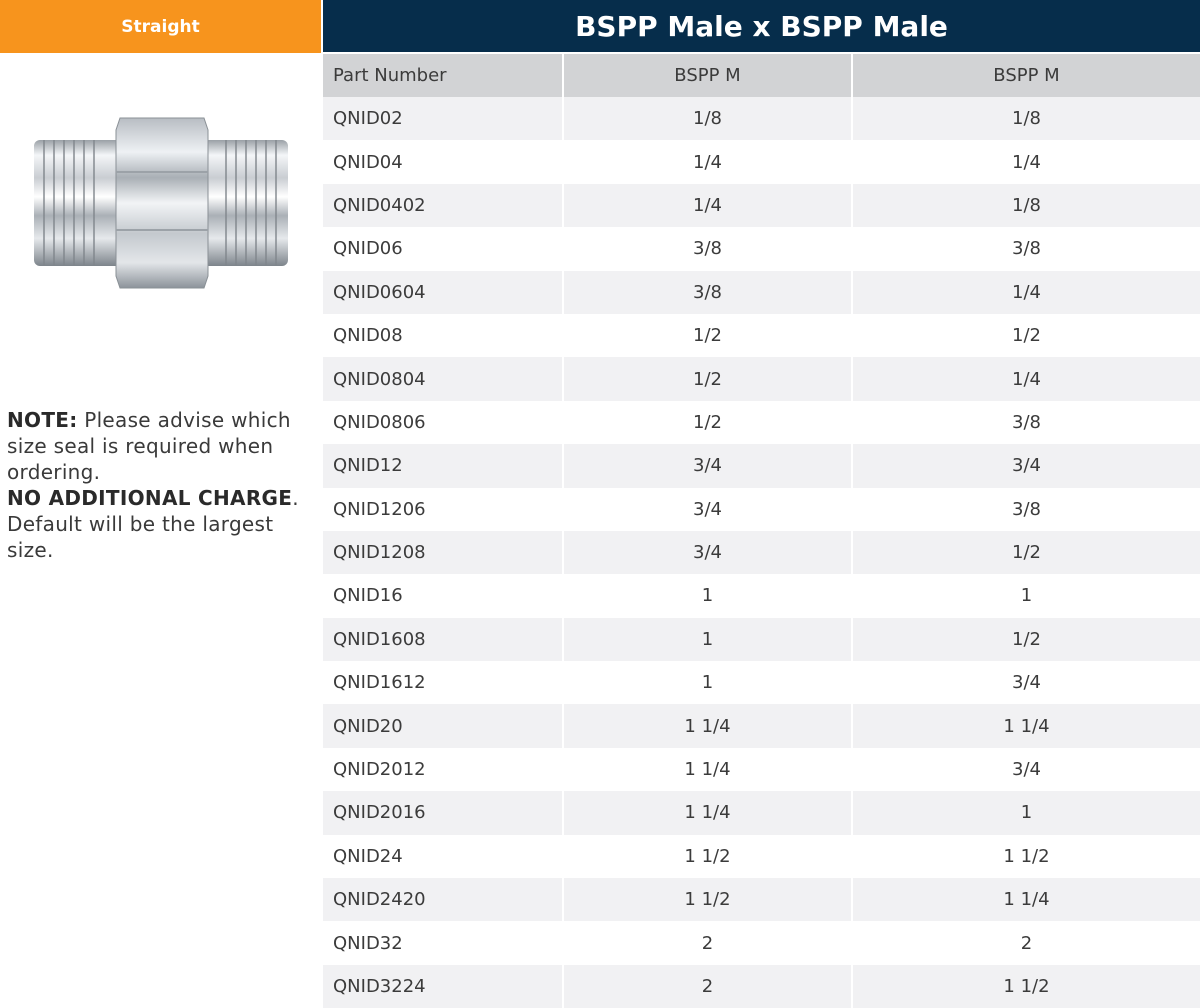 This screenshot has height=1008, width=1200. I want to click on part-number-cell: QNID04, so click(443, 162).